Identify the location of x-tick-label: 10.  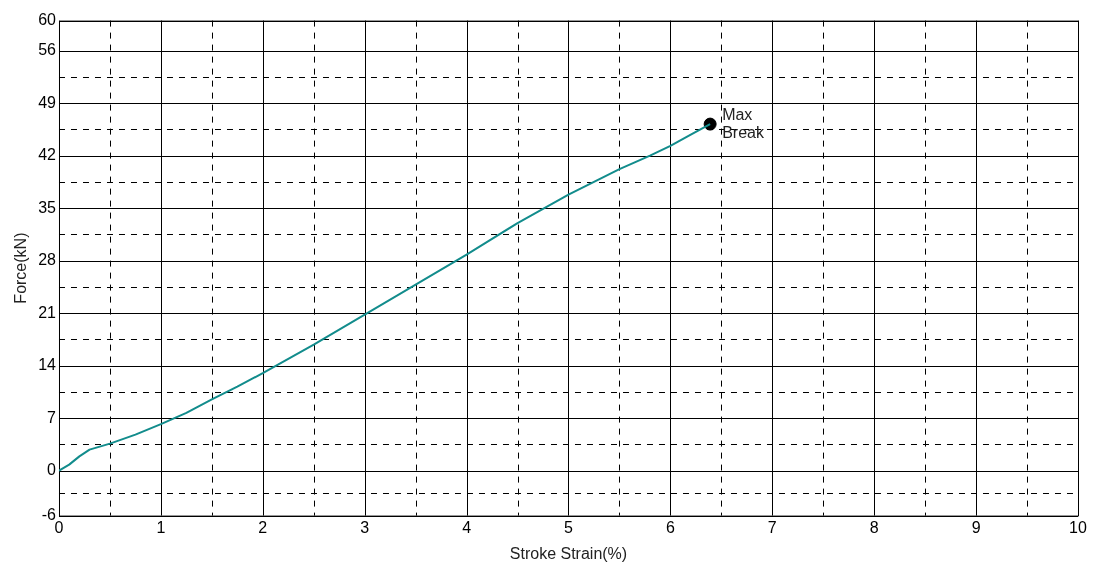
(1078, 527).